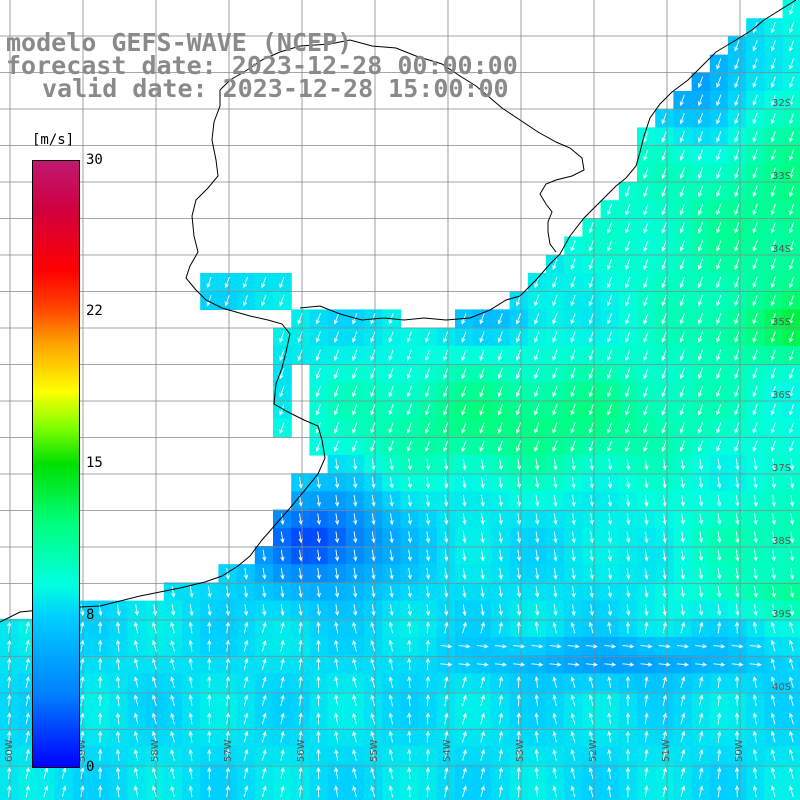 The height and width of the screenshot is (800, 800). Describe the element at coordinates (94, 463) in the screenshot. I see `colorbar-tick-15: 15` at that location.